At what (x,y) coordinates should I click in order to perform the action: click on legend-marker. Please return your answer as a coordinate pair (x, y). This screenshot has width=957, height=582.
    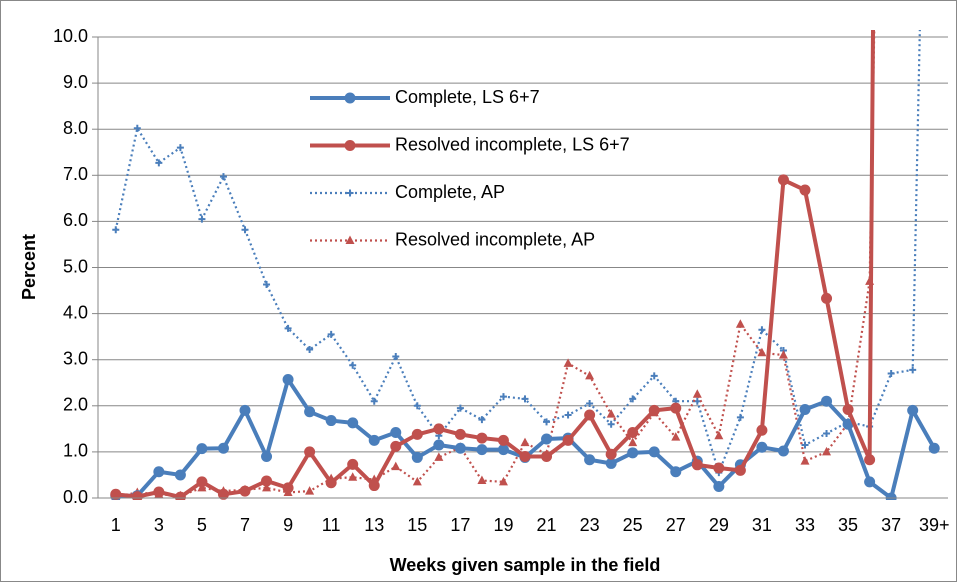
    Looking at the image, I should click on (350, 145).